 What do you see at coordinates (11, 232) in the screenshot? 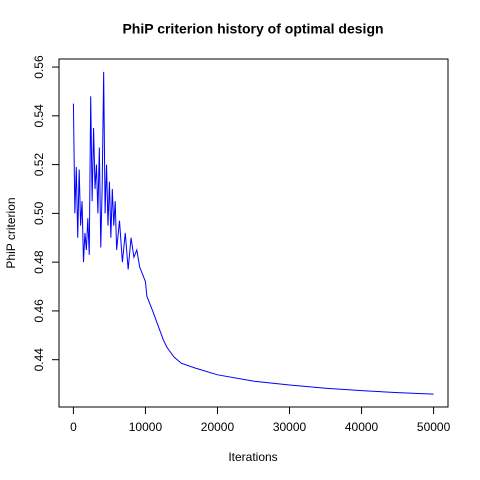
I see `y-axis-title: PhiP criterion` at bounding box center [11, 232].